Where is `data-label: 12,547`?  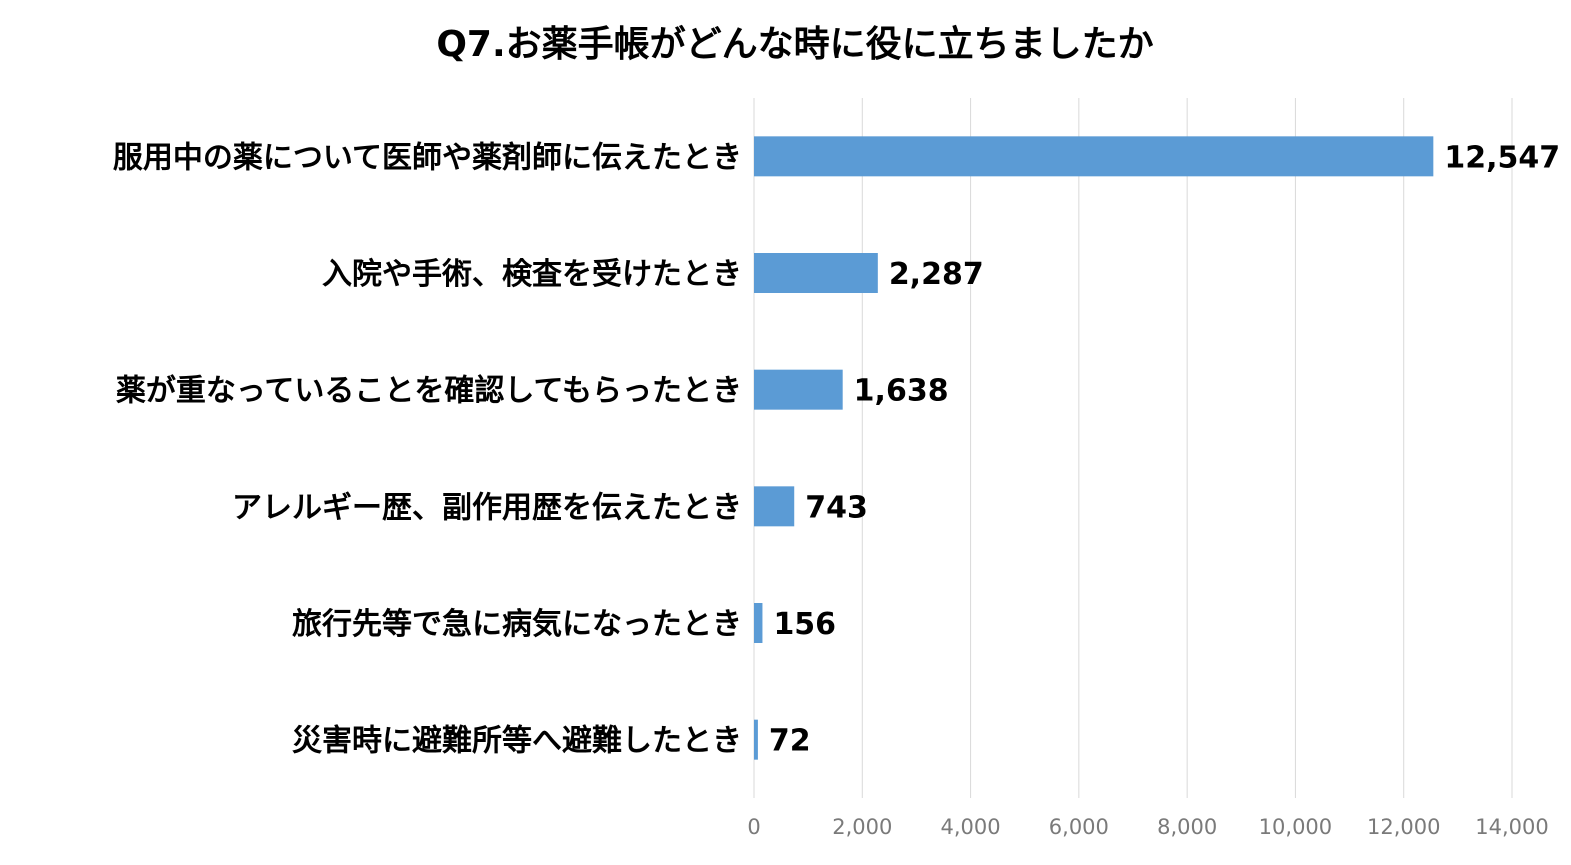 data-label: 12,547 is located at coordinates (1502, 157).